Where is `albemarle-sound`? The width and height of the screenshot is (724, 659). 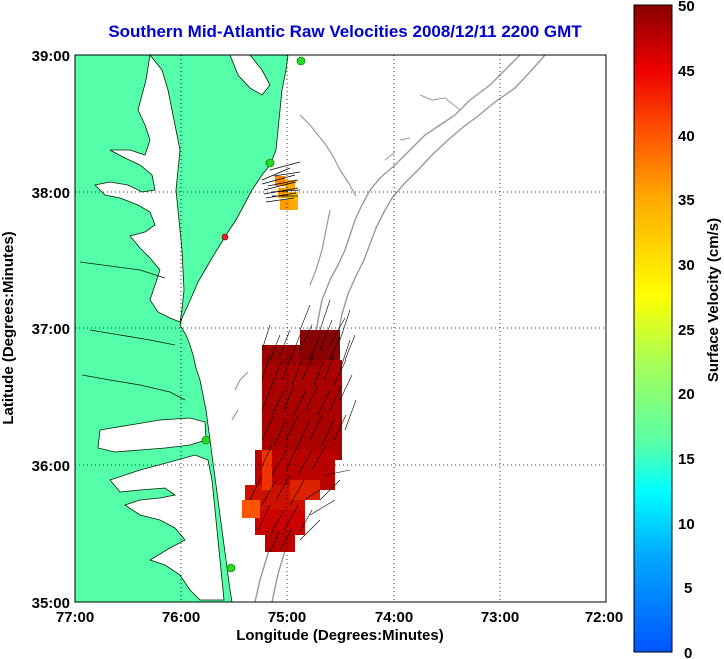 albemarle-sound is located at coordinates (152, 435).